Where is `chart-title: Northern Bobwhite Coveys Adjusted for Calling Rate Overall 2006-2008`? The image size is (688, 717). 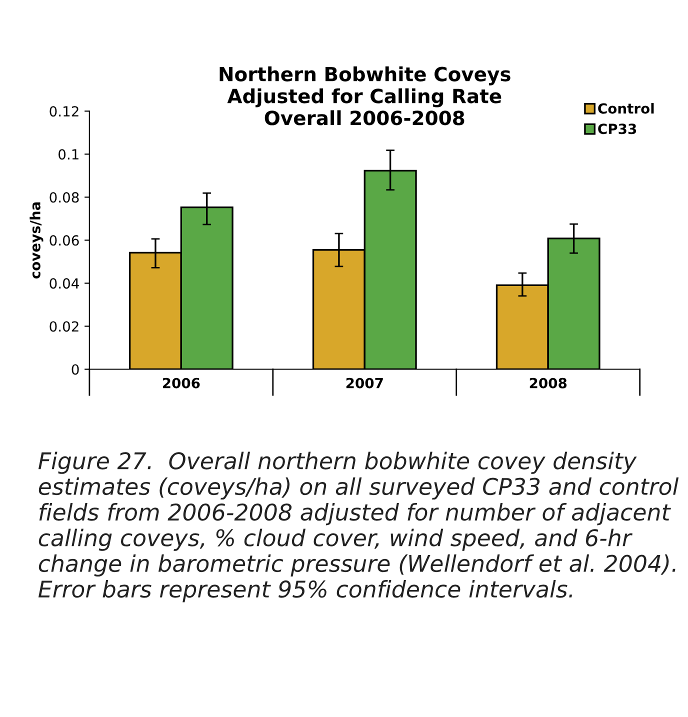
chart-title: Northern Bobwhite Coveys Adjusted for Calling Rate Overall 2006-2008 is located at coordinates (365, 96).